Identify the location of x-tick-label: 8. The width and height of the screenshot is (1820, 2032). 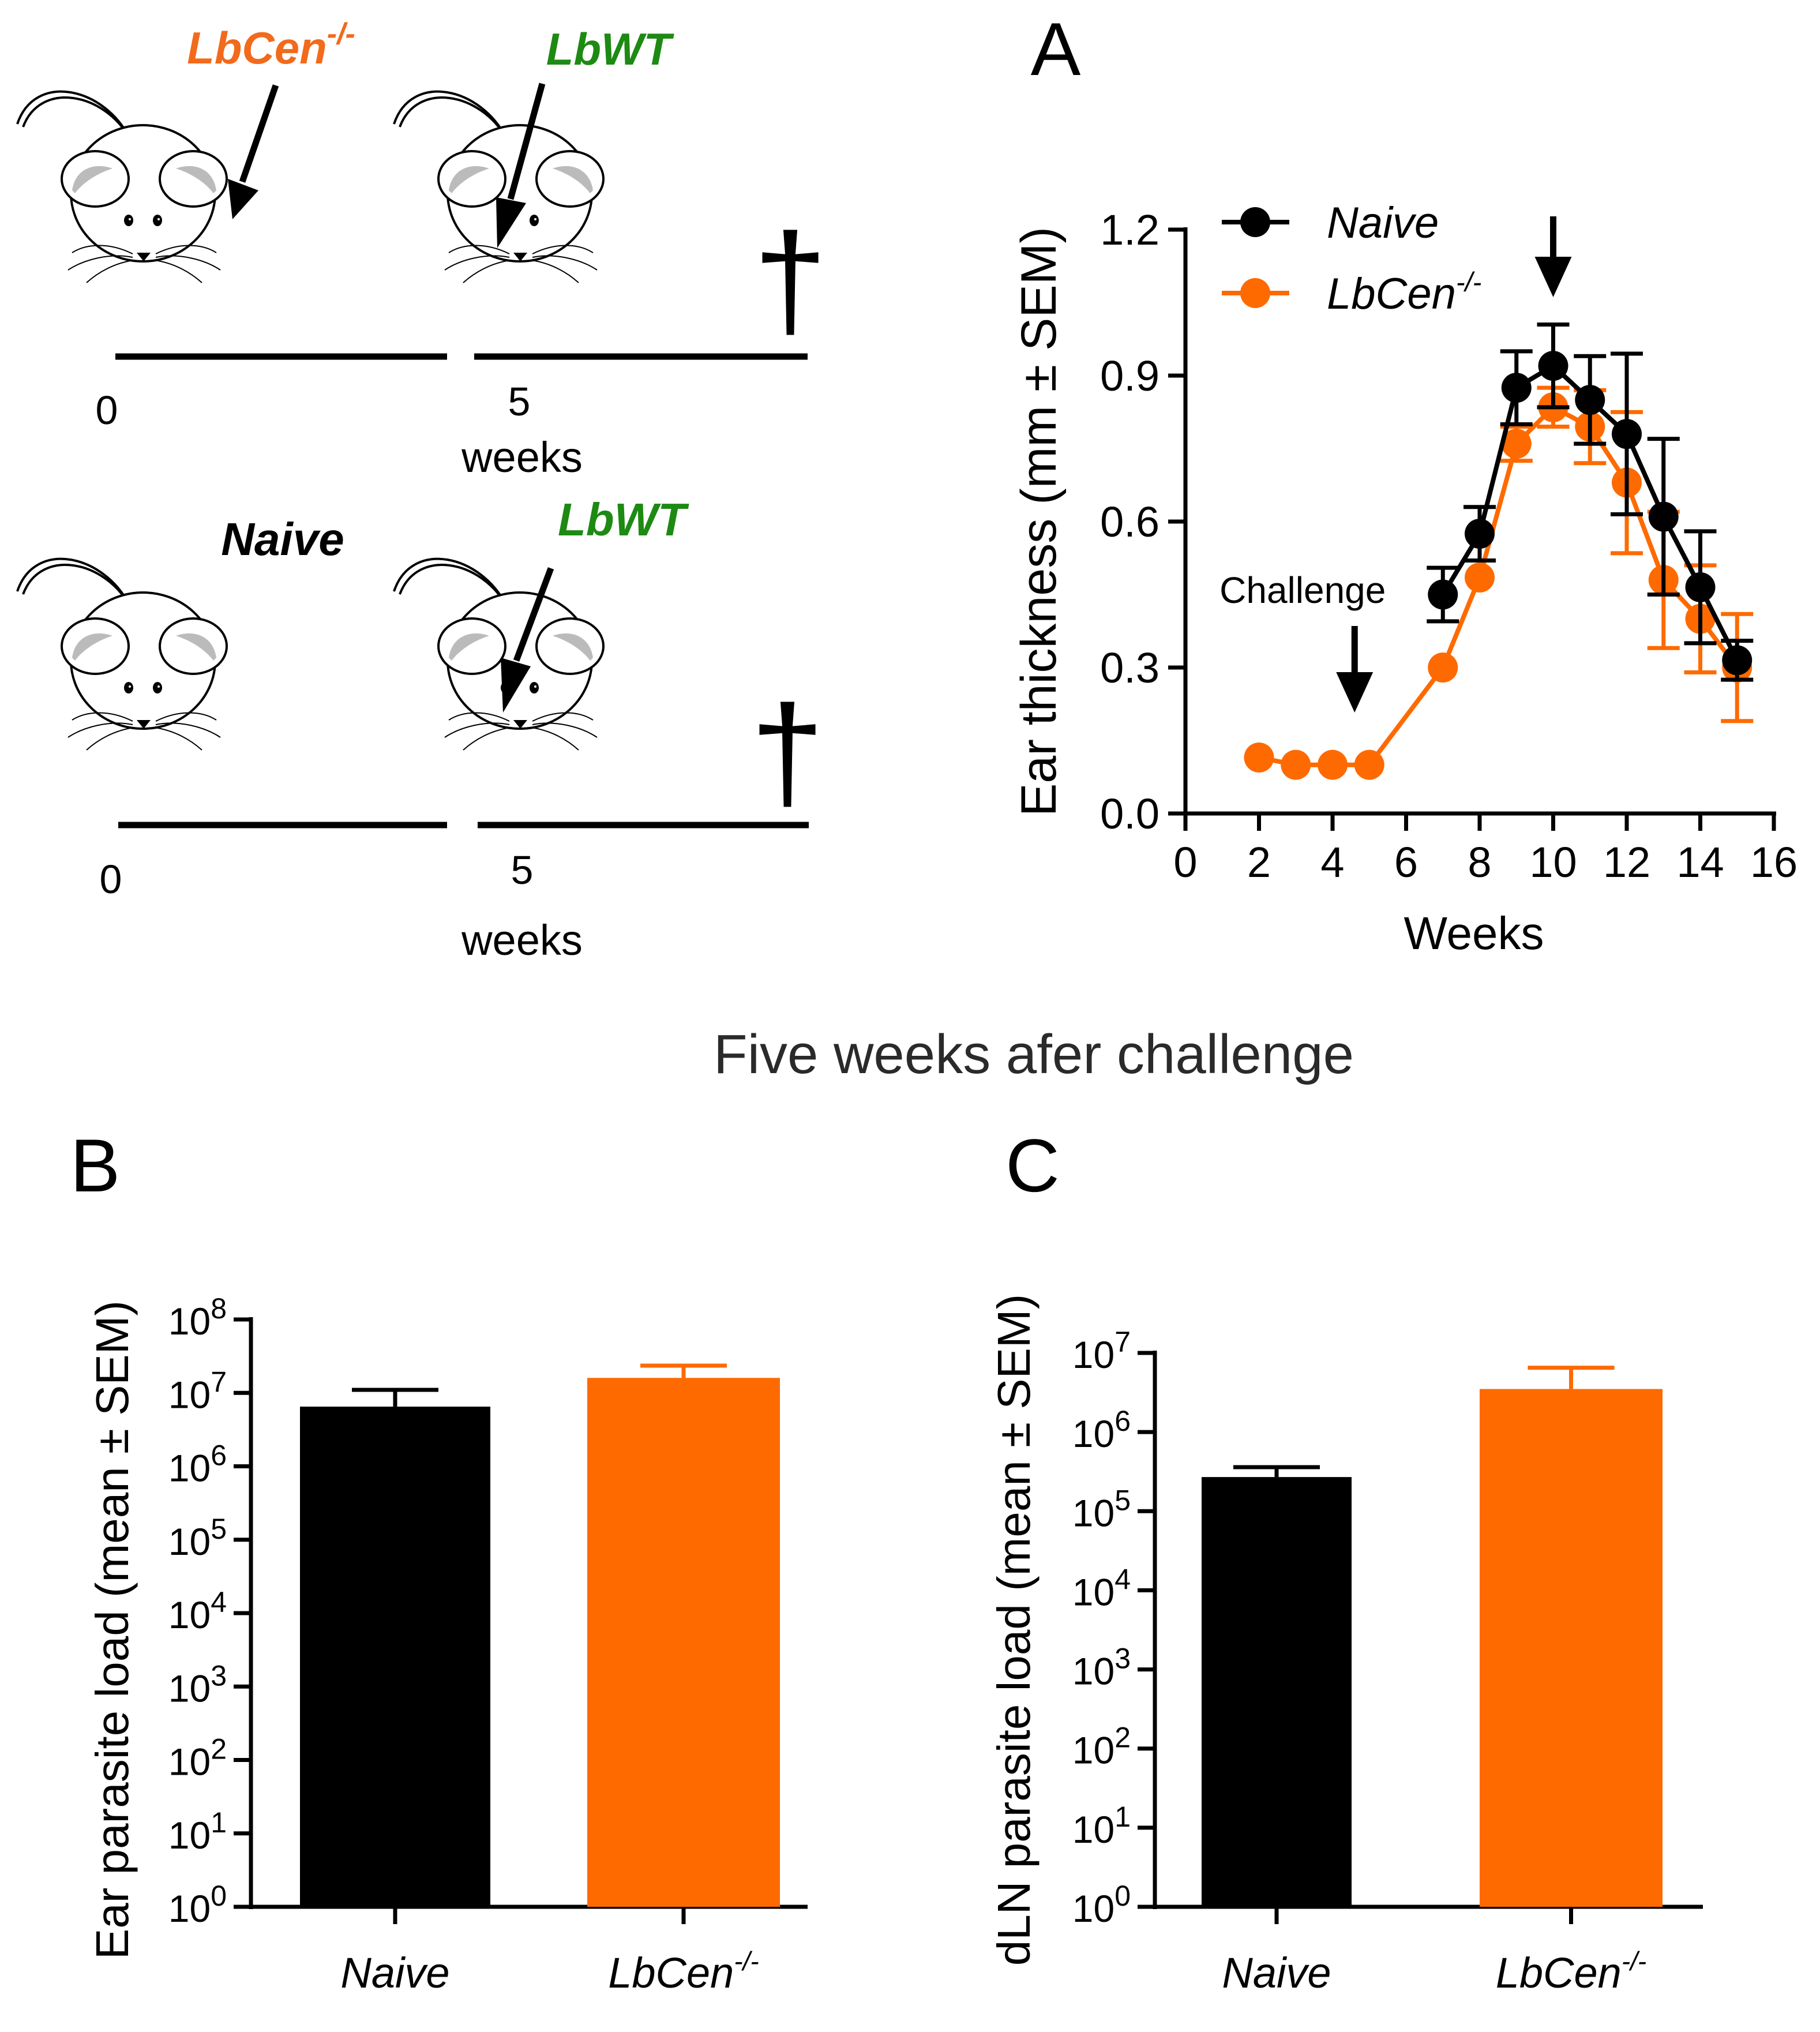
(1480, 862).